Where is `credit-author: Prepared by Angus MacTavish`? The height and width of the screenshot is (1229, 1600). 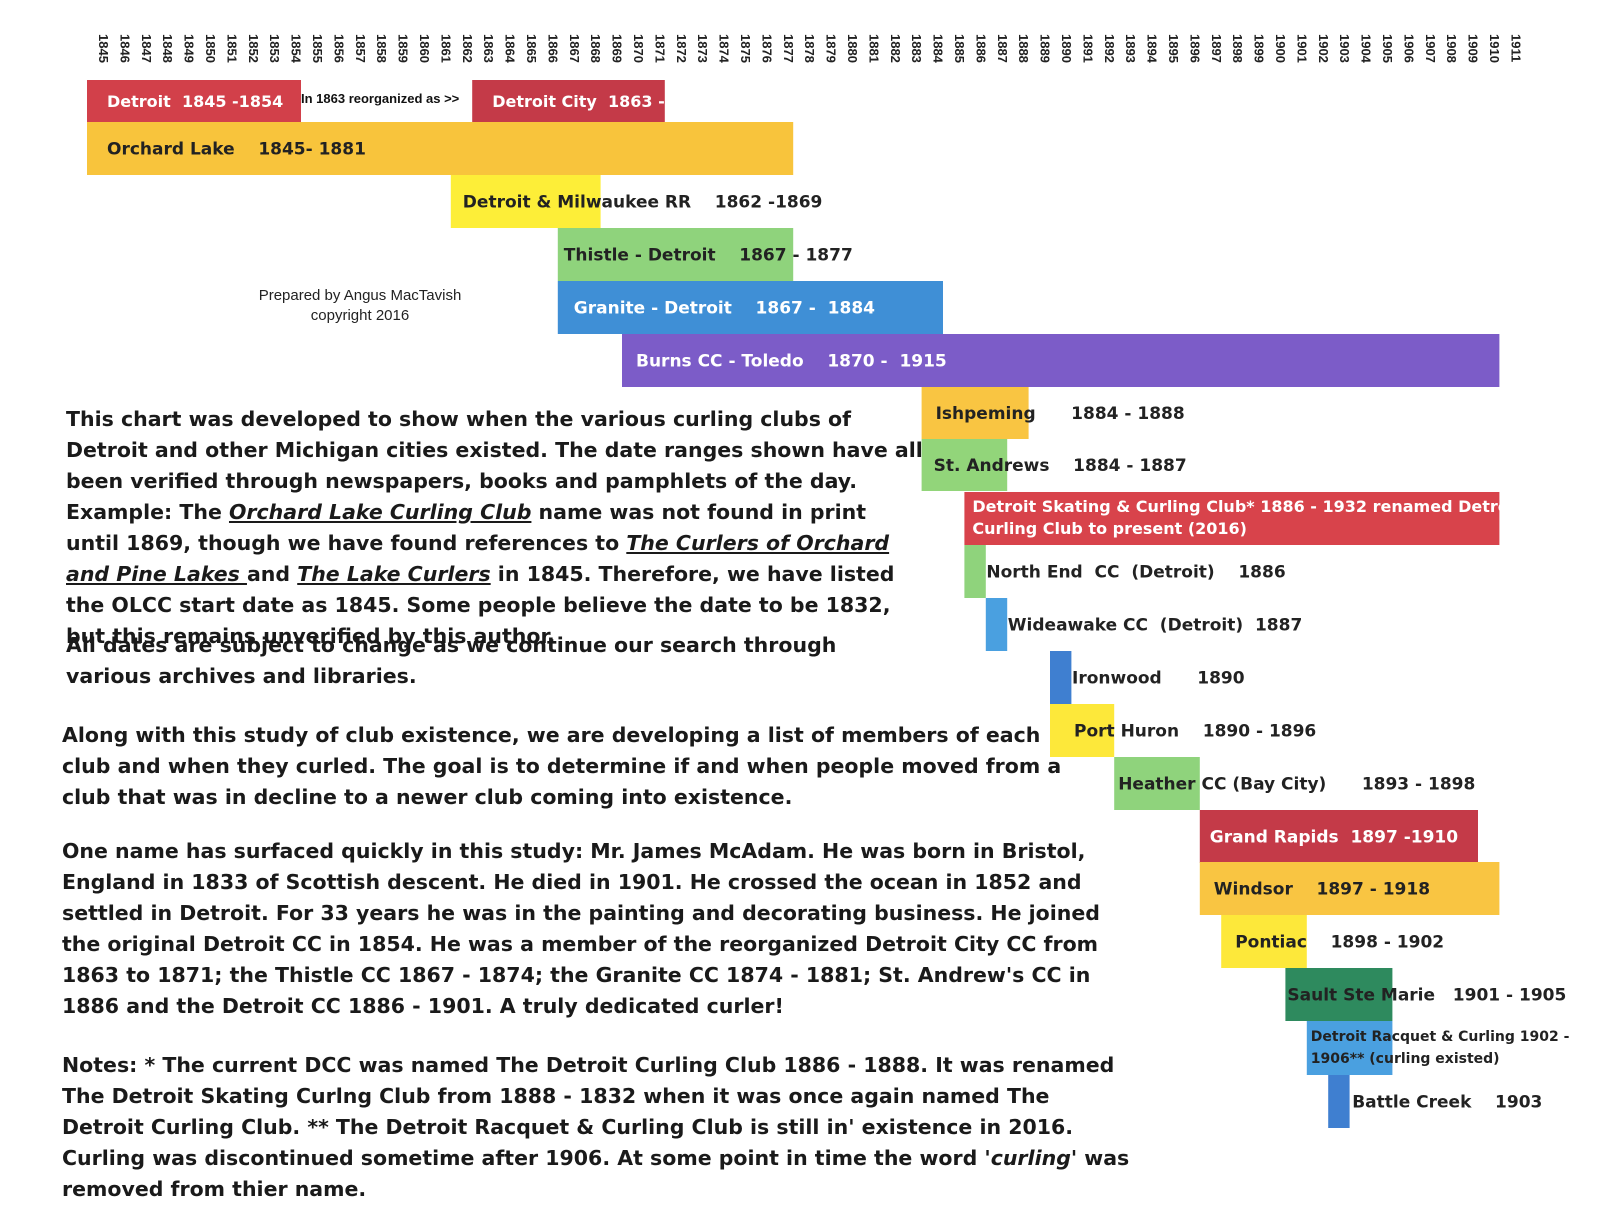
credit-author: Prepared by Angus MacTavish is located at coordinates (360, 295).